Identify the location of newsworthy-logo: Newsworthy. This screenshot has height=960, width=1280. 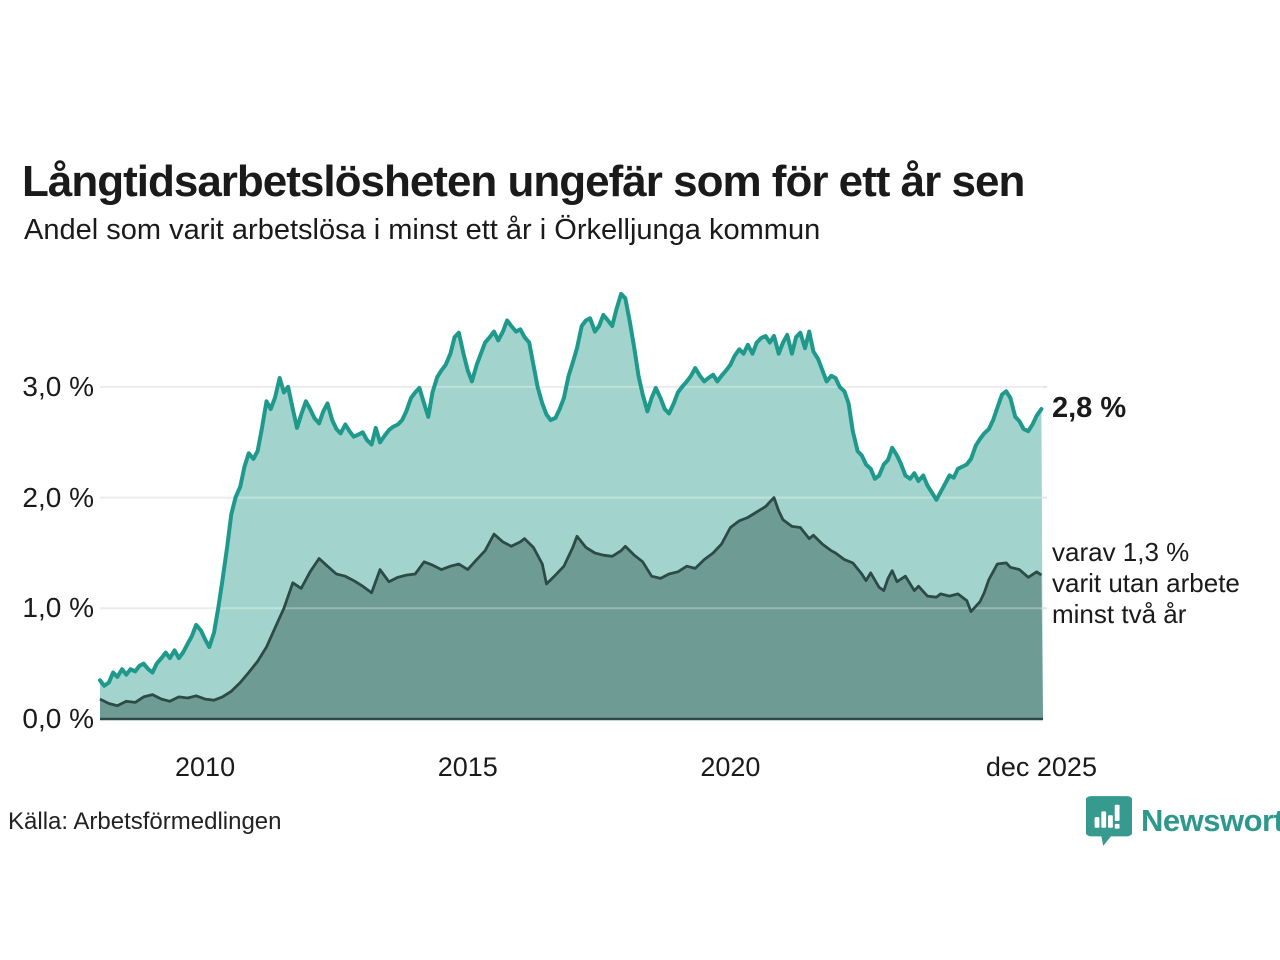
(1182, 821).